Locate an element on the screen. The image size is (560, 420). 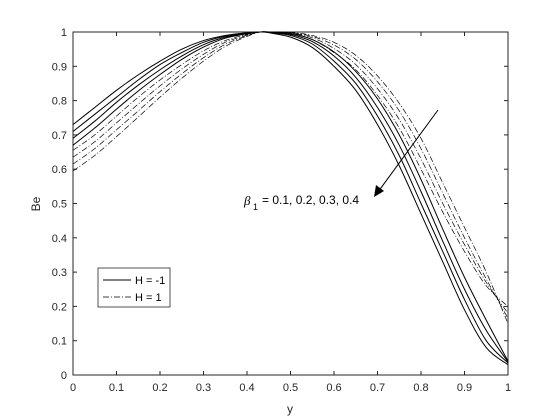
annotation-arrow is located at coordinates (406, 153).